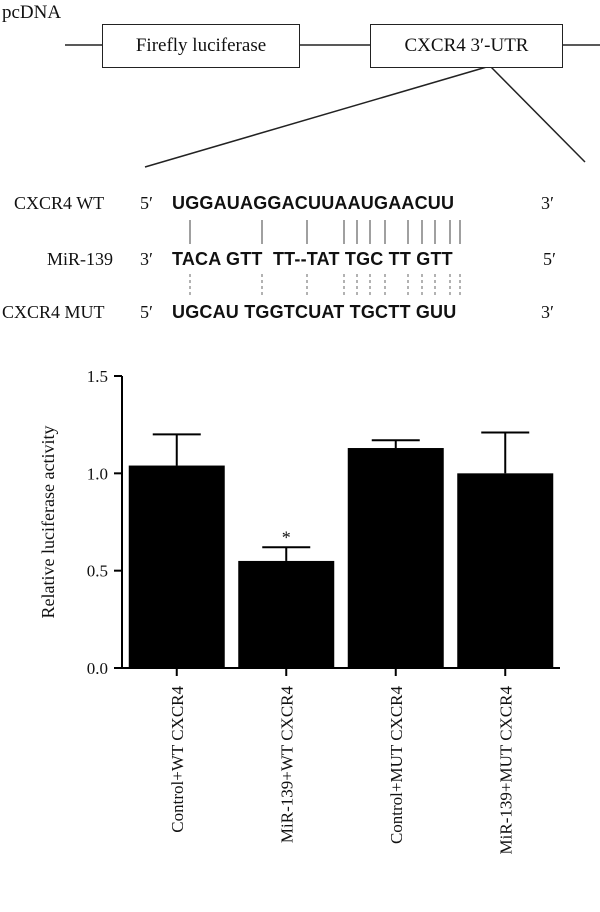 The width and height of the screenshot is (600, 912). Describe the element at coordinates (97, 473) in the screenshot. I see `y-tick-label: 1.0` at that location.